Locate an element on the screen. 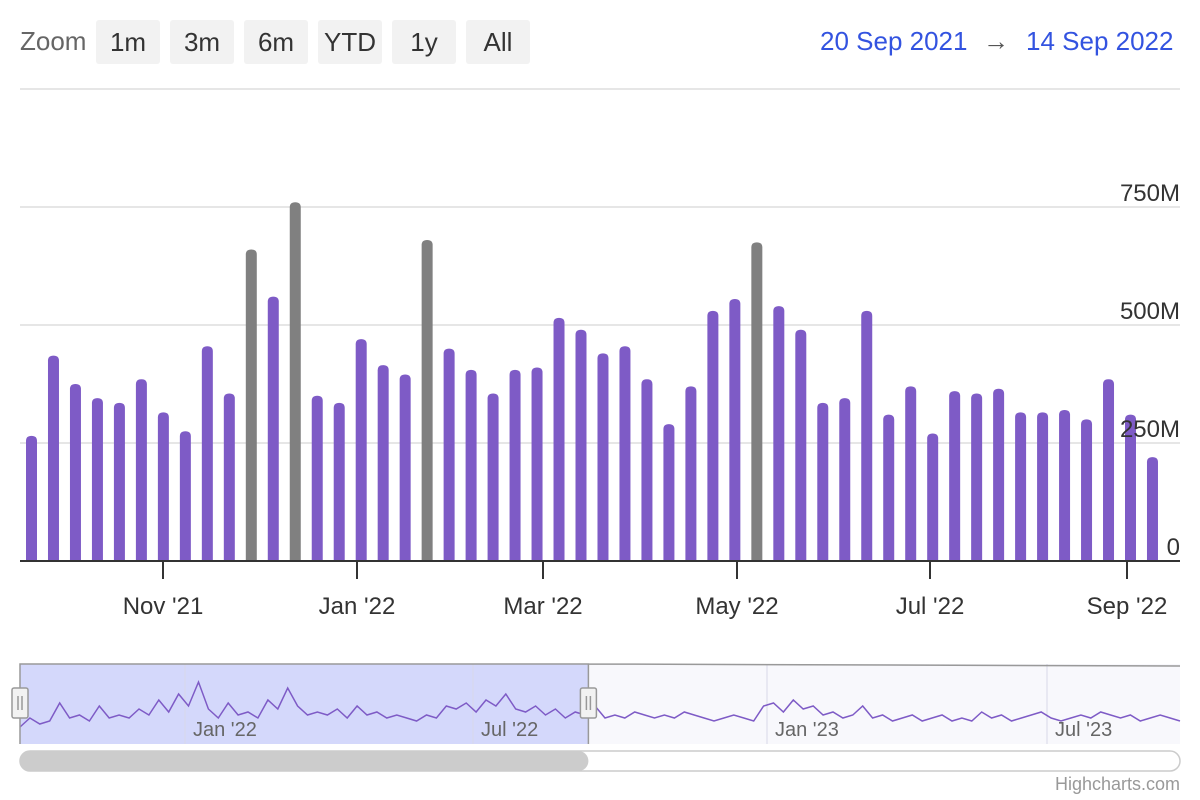  x-tick-label: Jul '22 is located at coordinates (930, 606).